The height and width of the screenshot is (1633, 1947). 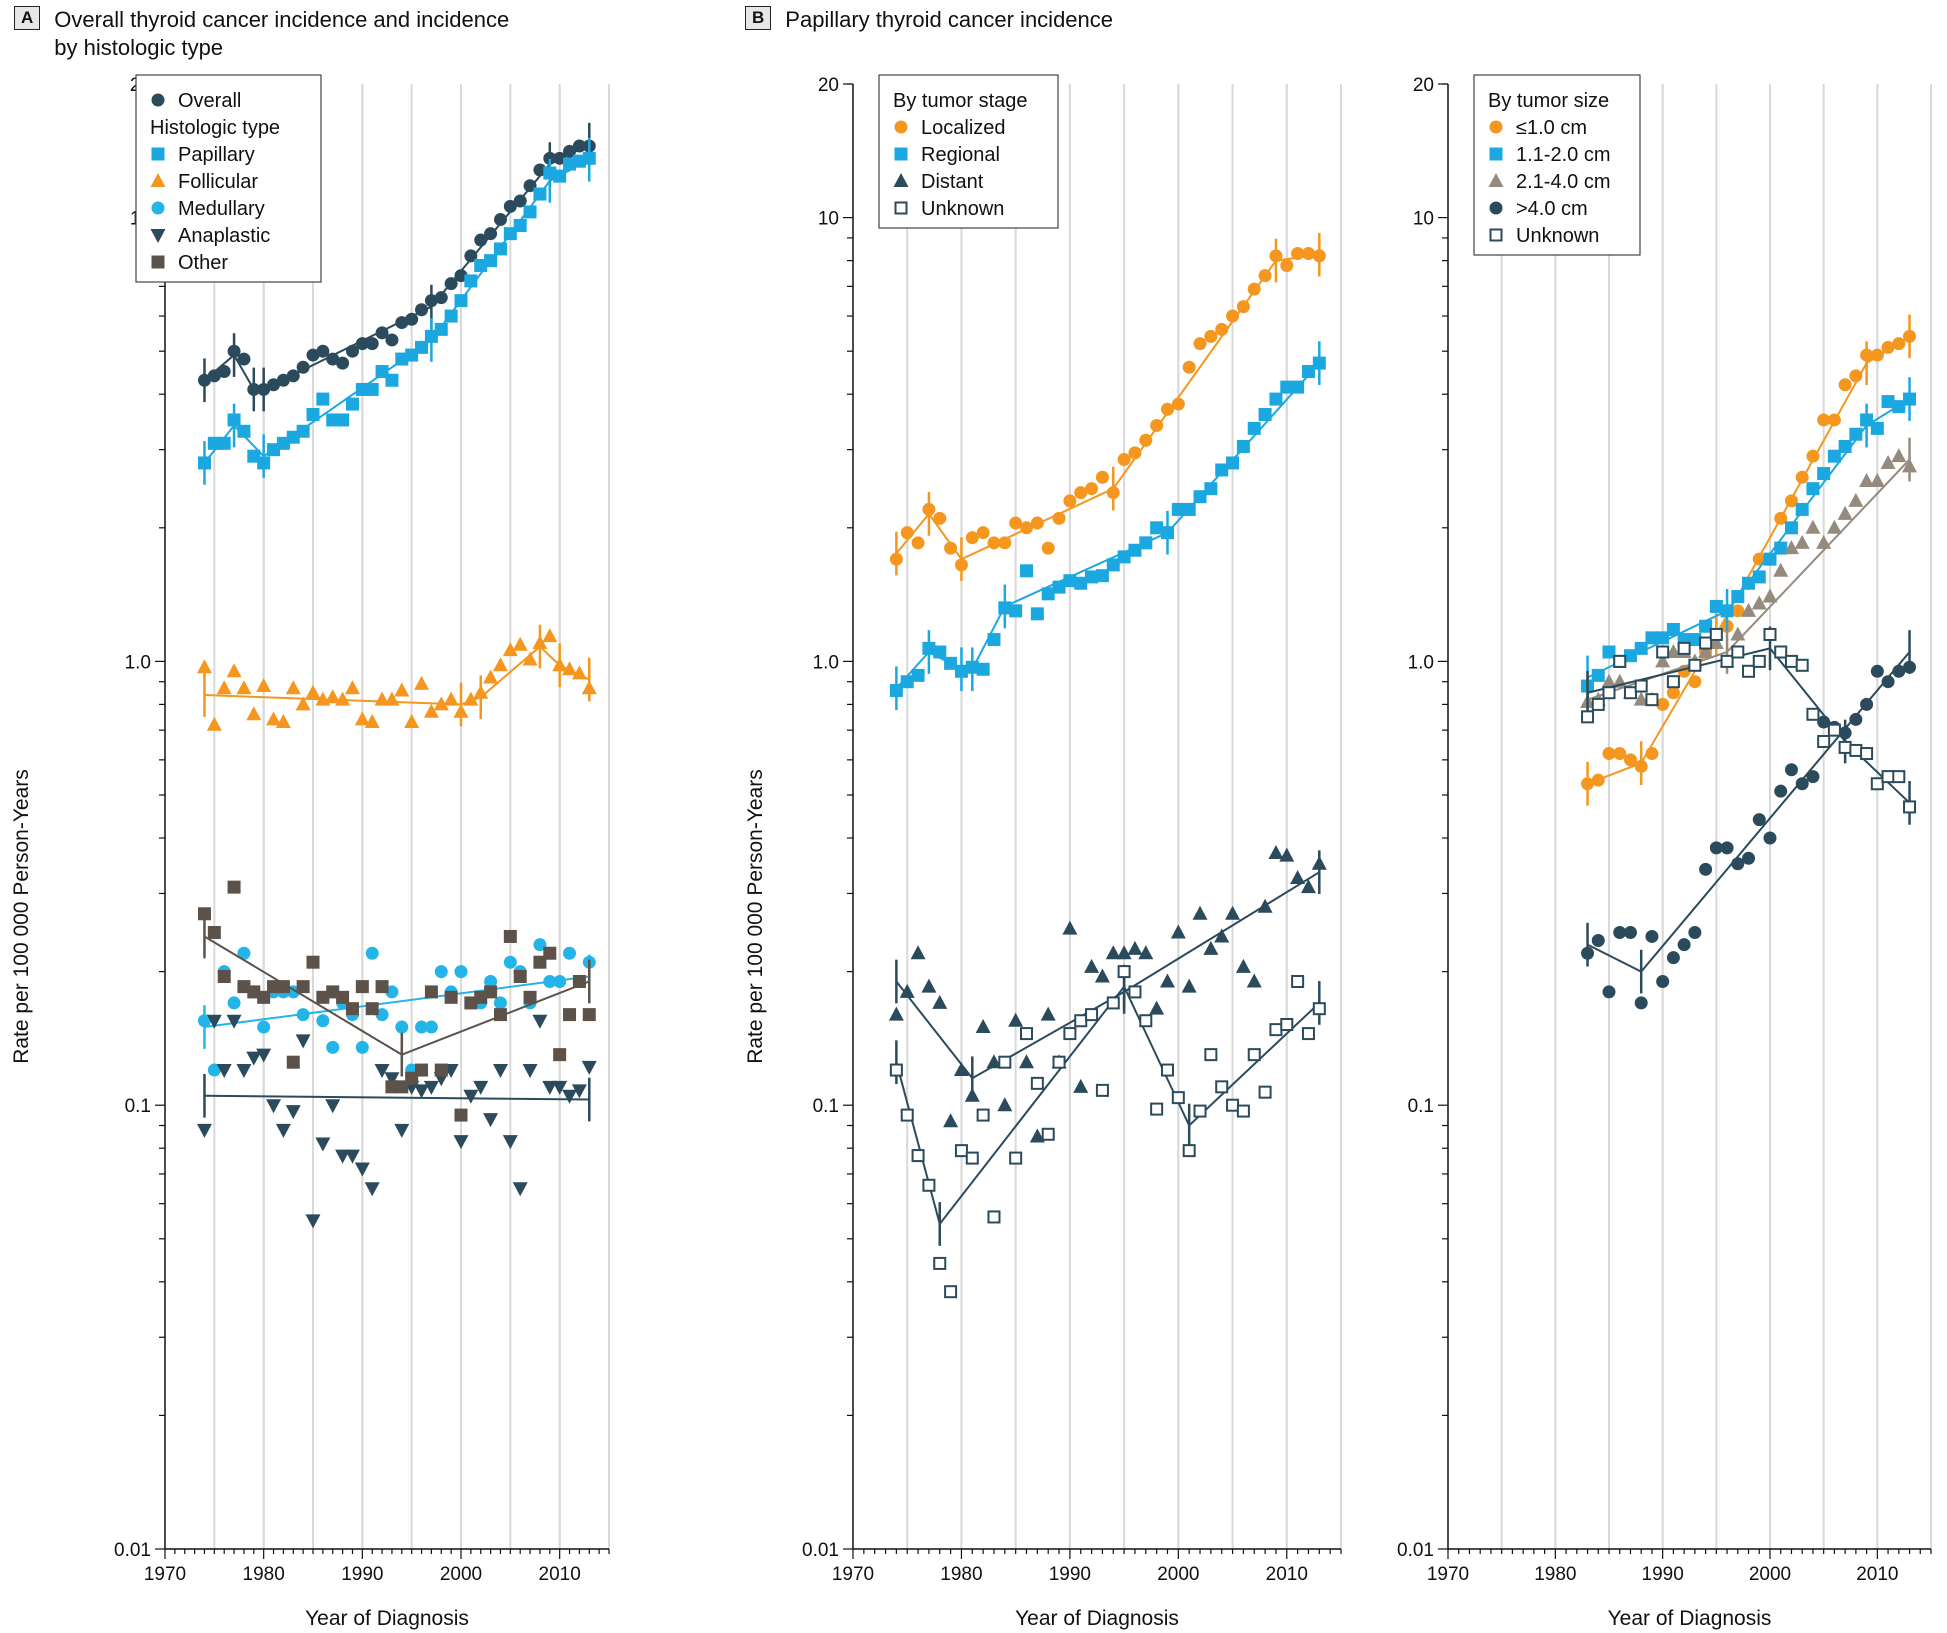 I want to click on legend-heading: By tumor size, so click(x=1548, y=101).